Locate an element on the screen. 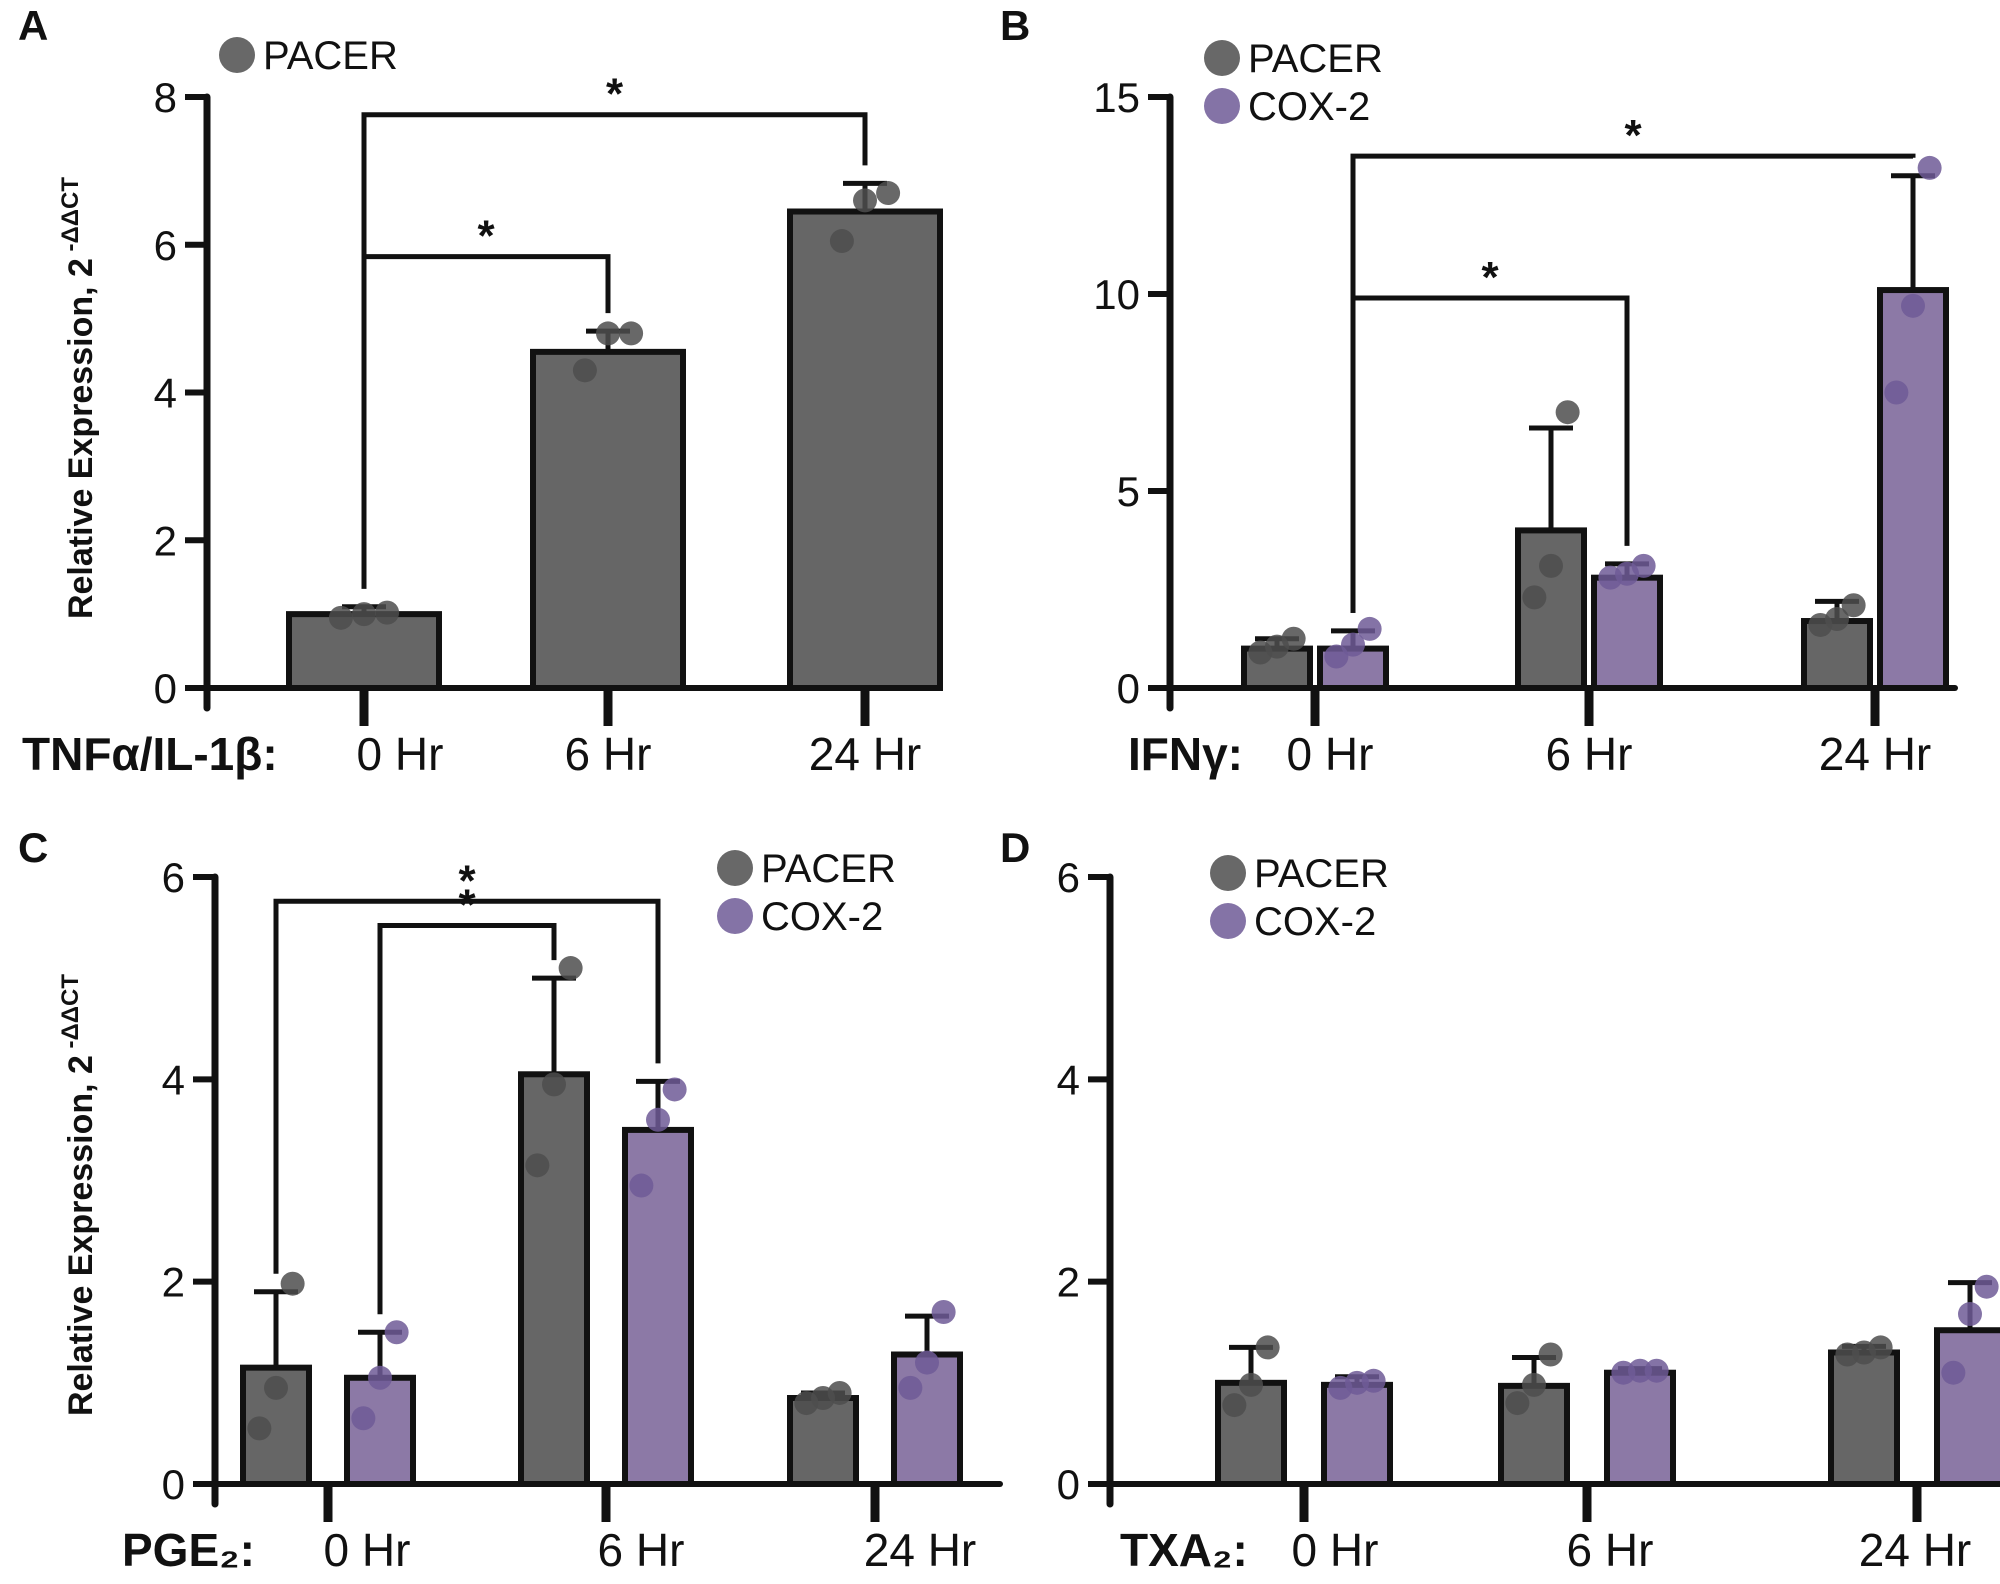  y-tick-label: 8 is located at coordinates (165, 97).